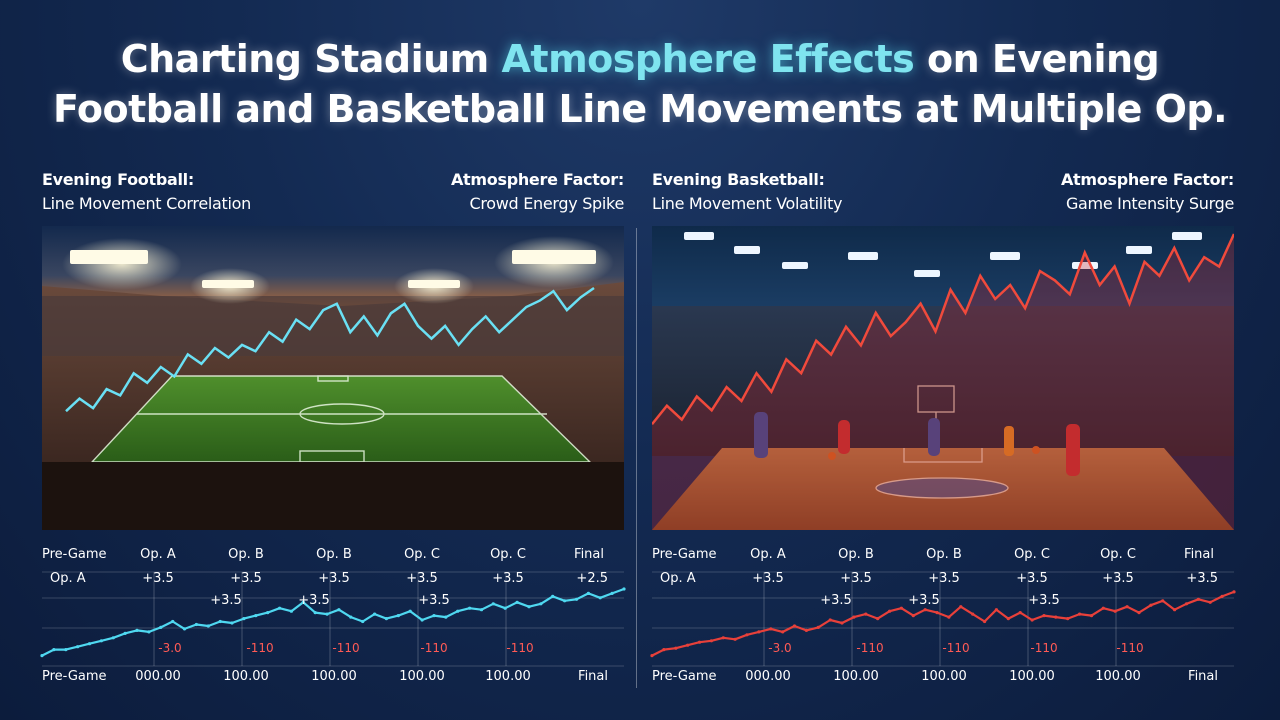 The height and width of the screenshot is (720, 1280). I want to click on basketball-bottom-label-4: 100.00, so click(1032, 676).